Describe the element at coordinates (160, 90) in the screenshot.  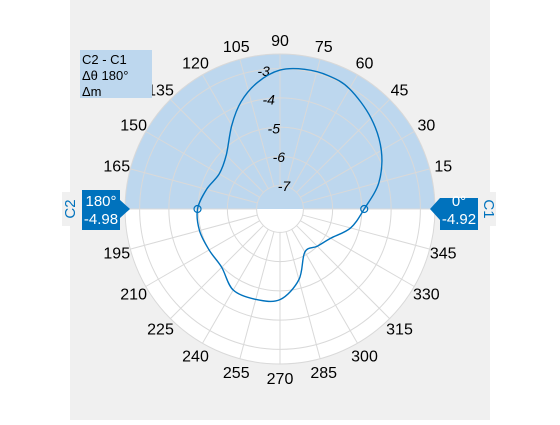
I see `angle-tick-label: 135` at that location.